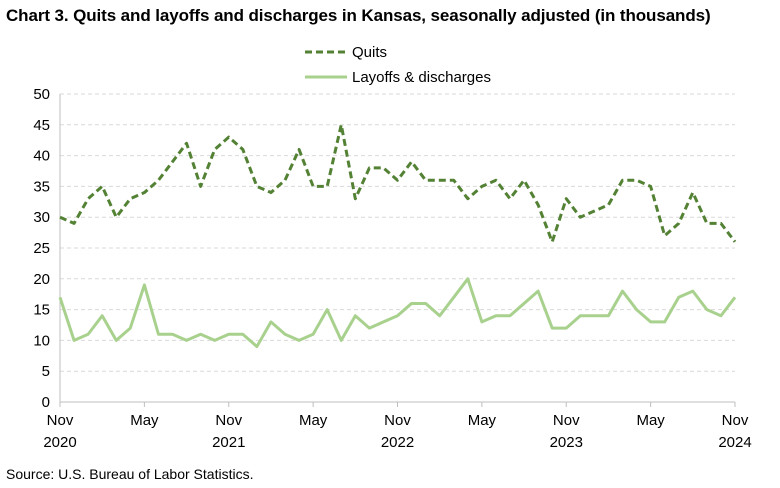  I want to click on y-tick-label: 35, so click(41, 186).